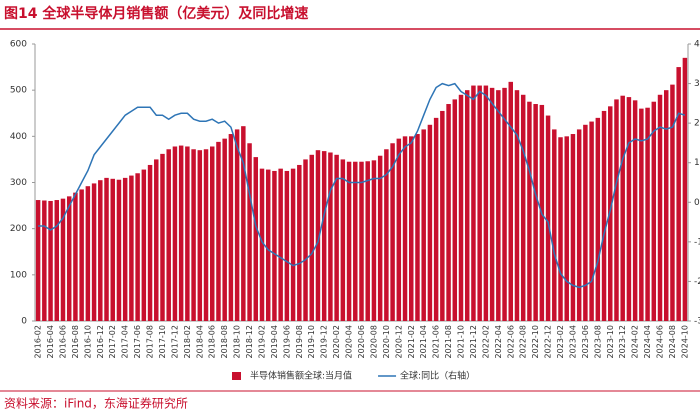 Image resolution: width=700 pixels, height=414 pixels. Describe the element at coordinates (212, 341) in the screenshot. I see `x-tick-label: 2018-06` at that location.